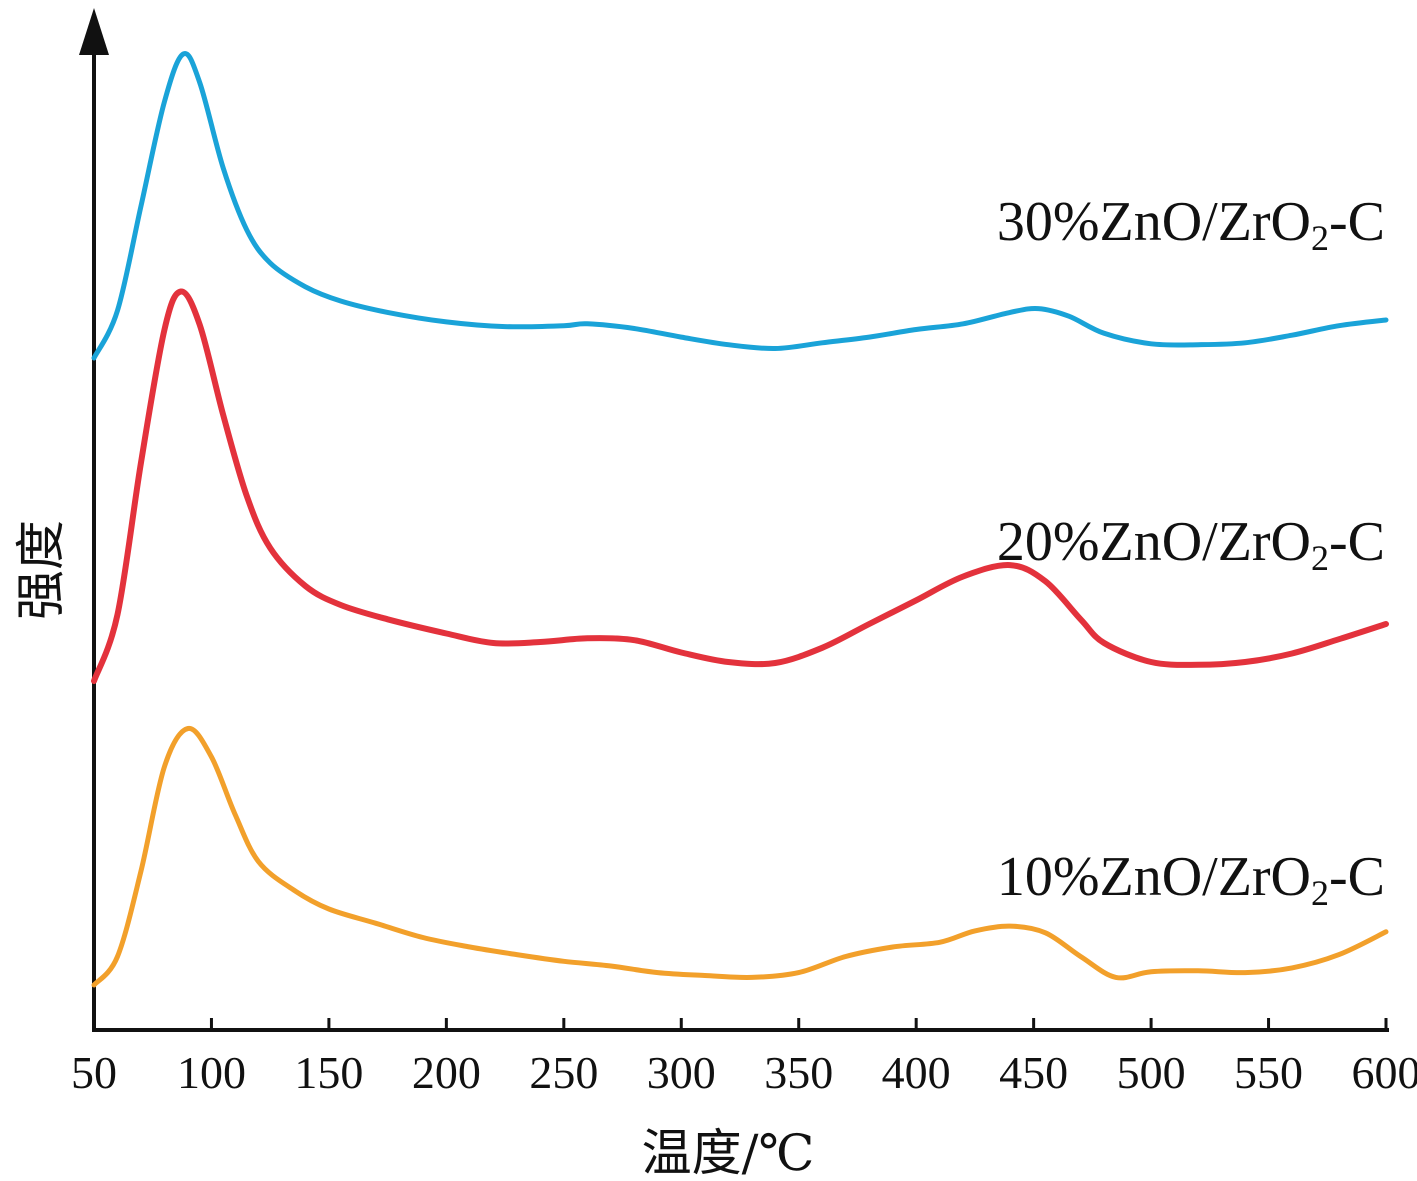  I want to click on x-tick-label: 550, so click(1268, 1072).